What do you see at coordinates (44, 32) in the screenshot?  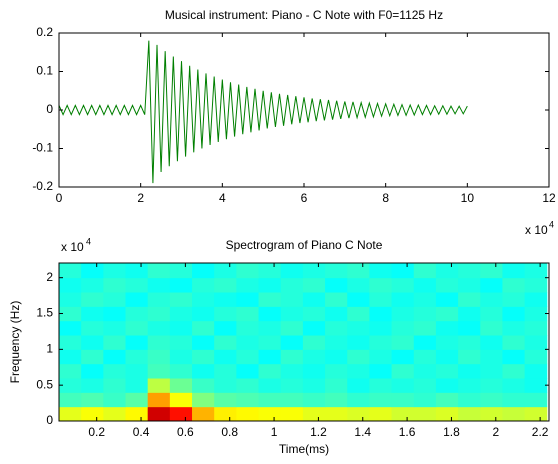 I see `y-tick-label: 0.2` at bounding box center [44, 32].